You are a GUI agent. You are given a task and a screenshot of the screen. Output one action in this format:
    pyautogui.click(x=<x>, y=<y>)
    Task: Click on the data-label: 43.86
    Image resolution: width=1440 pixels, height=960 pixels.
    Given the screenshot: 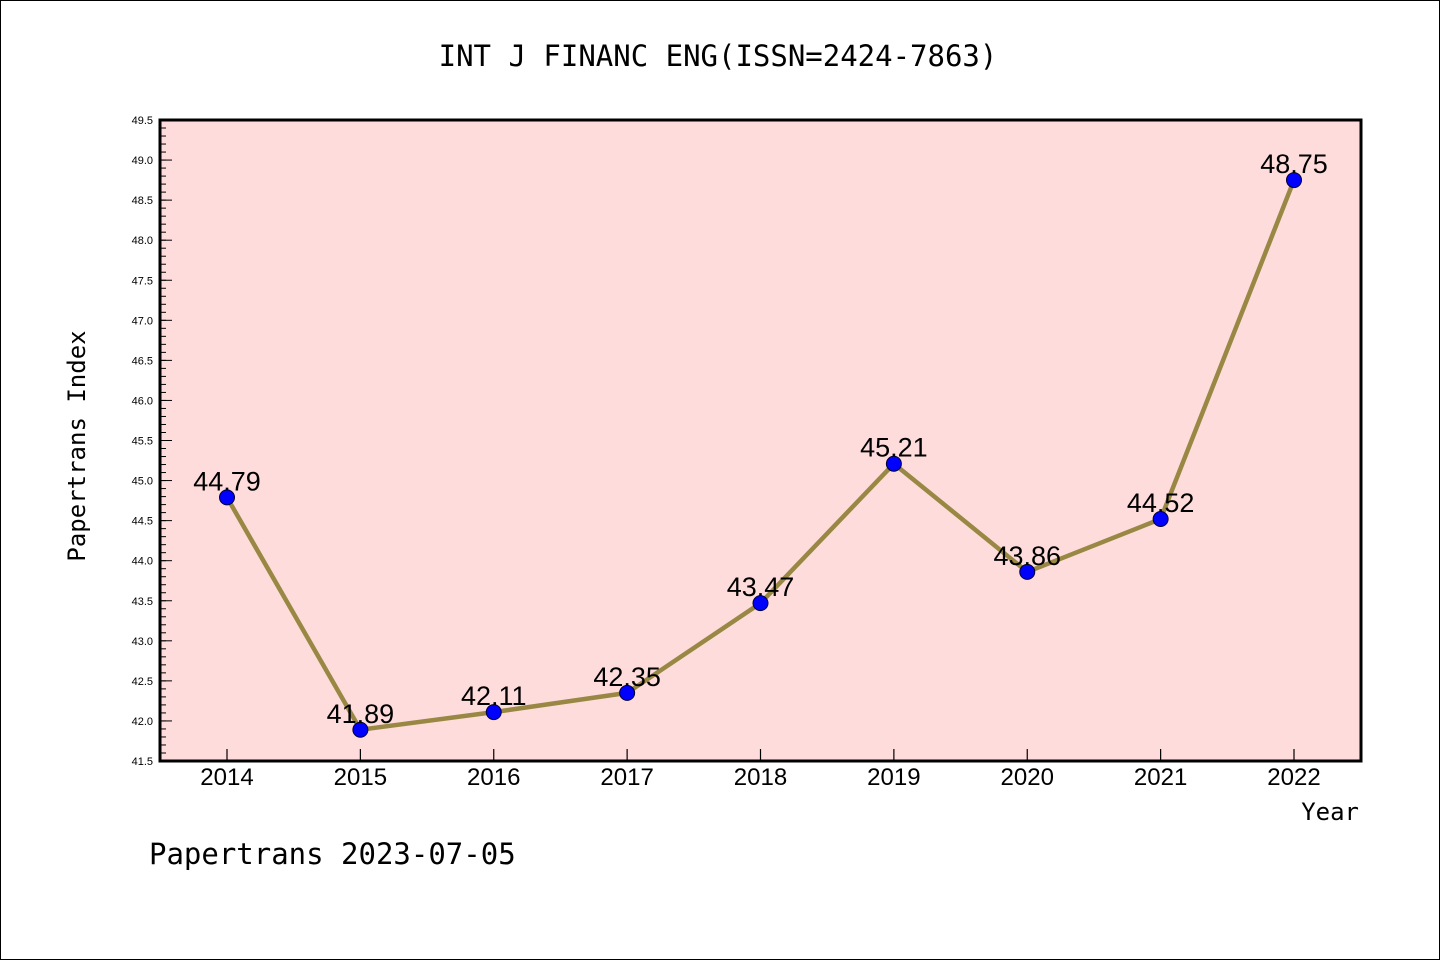 What is the action you would take?
    pyautogui.click(x=1027, y=556)
    